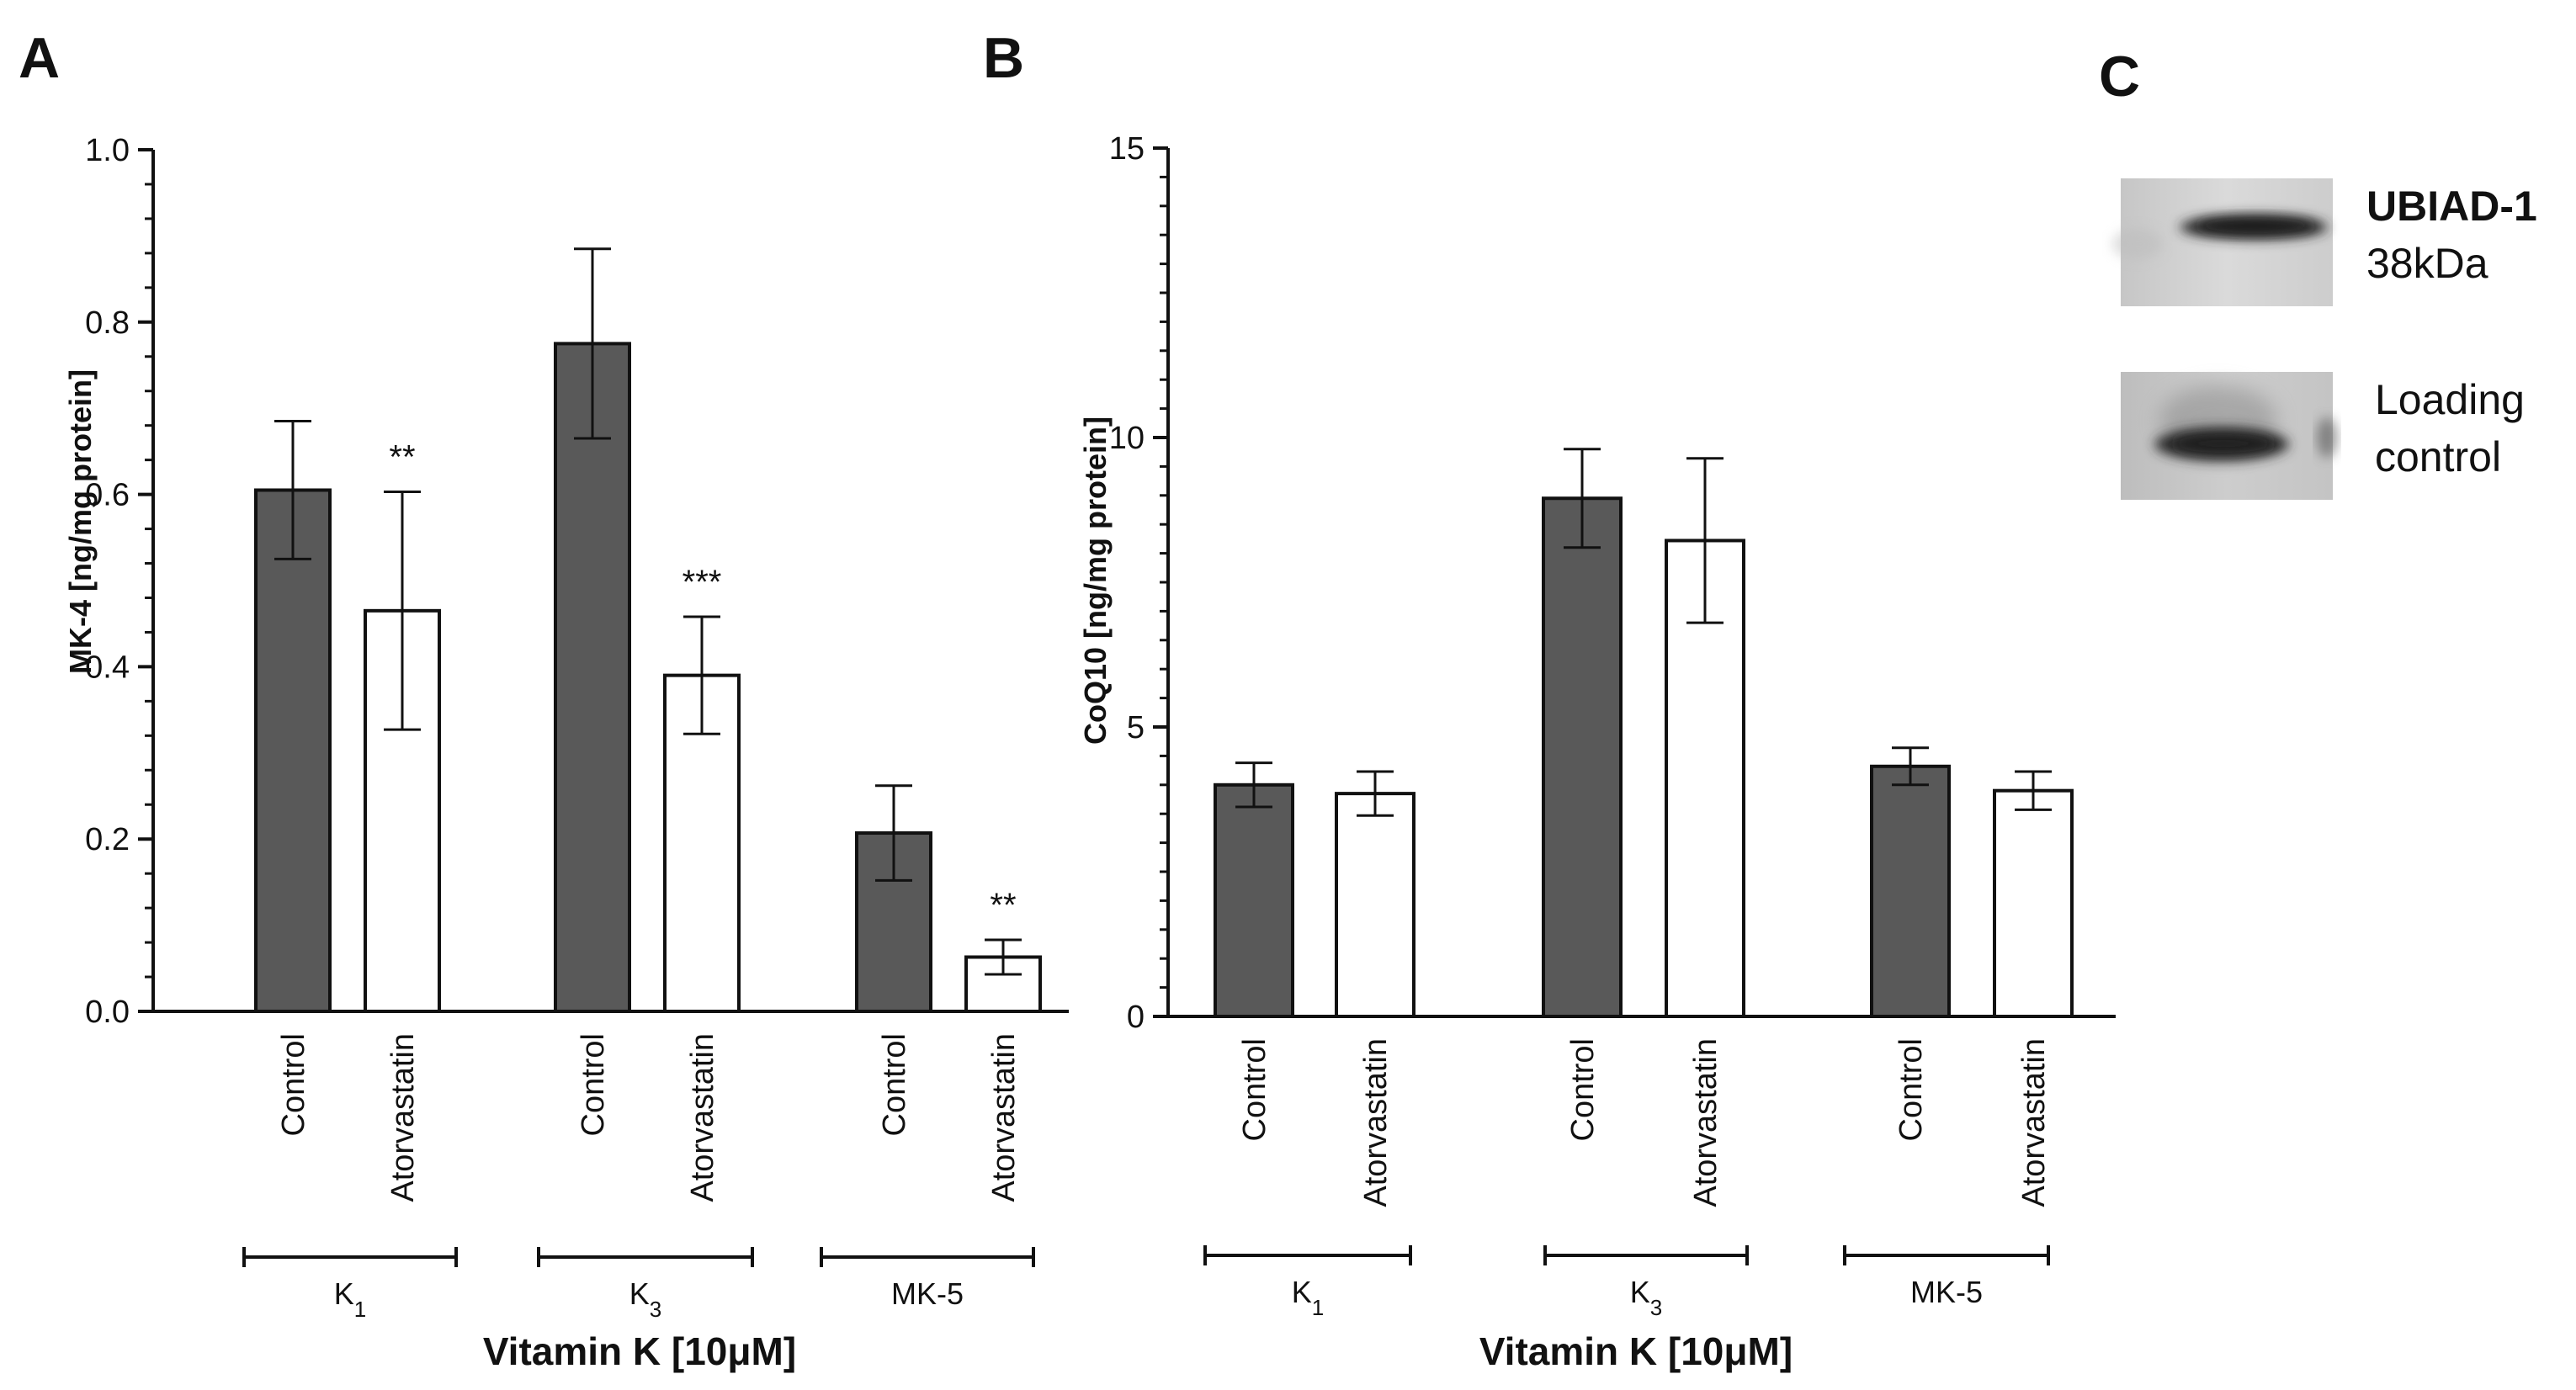  Describe the element at coordinates (645, 1299) in the screenshot. I see `panel-a-group-label: K3` at that location.